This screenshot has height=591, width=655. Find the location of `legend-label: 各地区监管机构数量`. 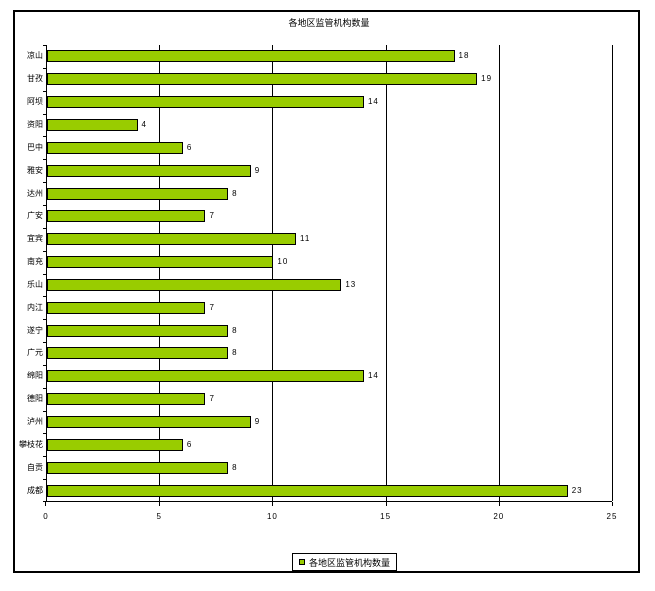

legend-label: 各地区监管机构数量 is located at coordinates (350, 562).